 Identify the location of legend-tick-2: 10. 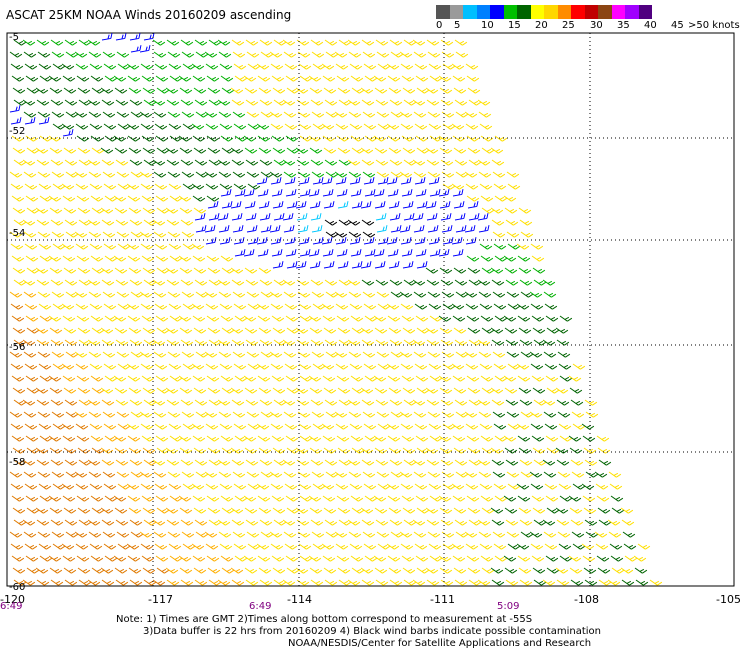
(487, 25).